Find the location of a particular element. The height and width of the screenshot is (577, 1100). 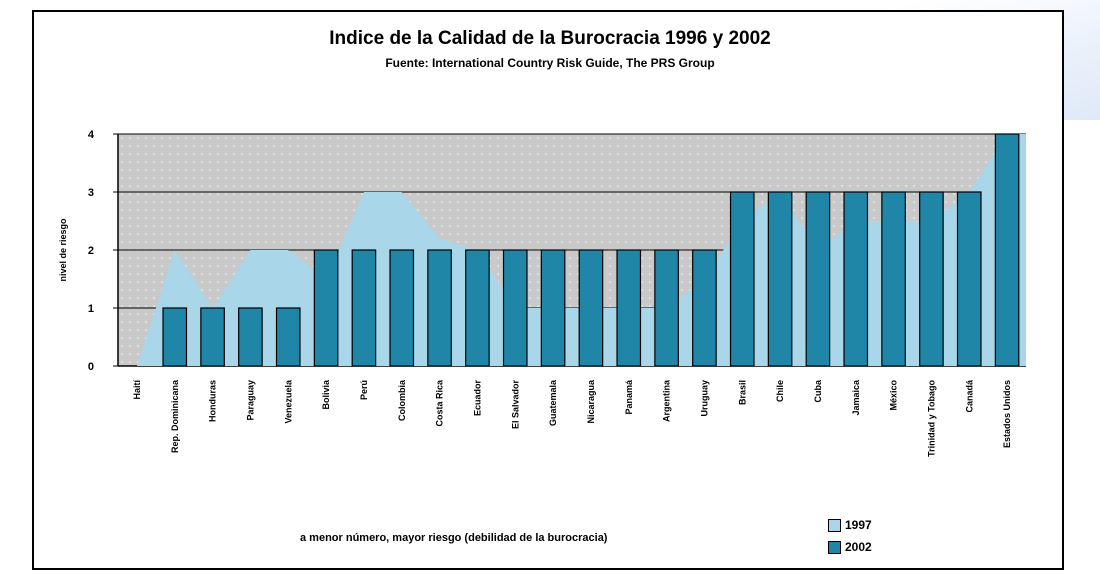

x-tick-label-17: Chile is located at coordinates (780, 391).